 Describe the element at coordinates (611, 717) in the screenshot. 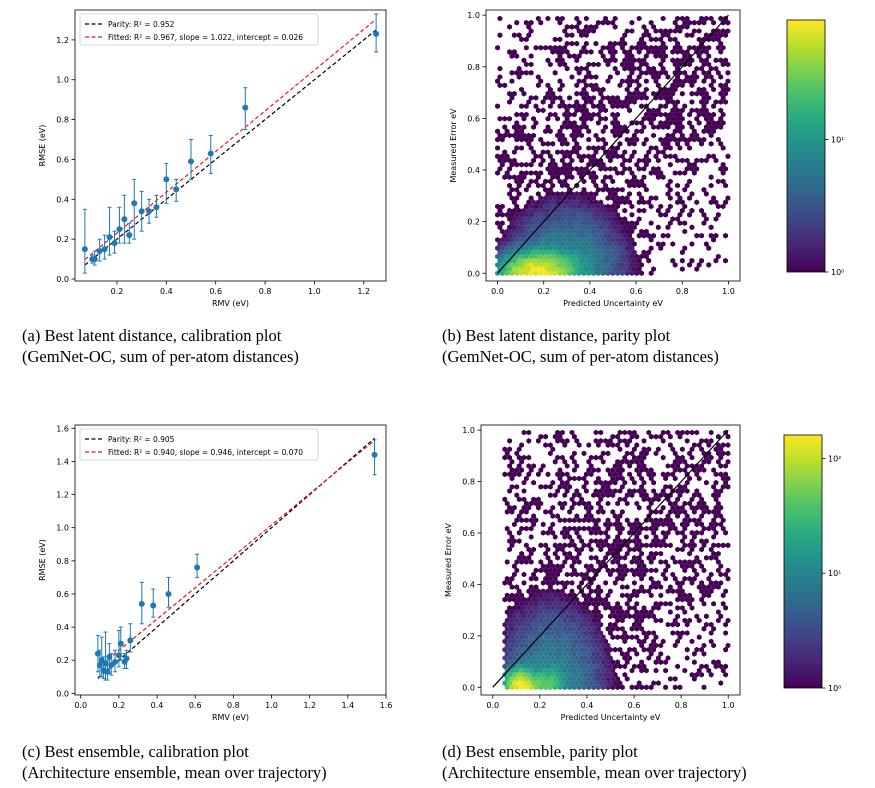

I see `x-axis-label-d: Predicted Uncertainty eV` at that location.